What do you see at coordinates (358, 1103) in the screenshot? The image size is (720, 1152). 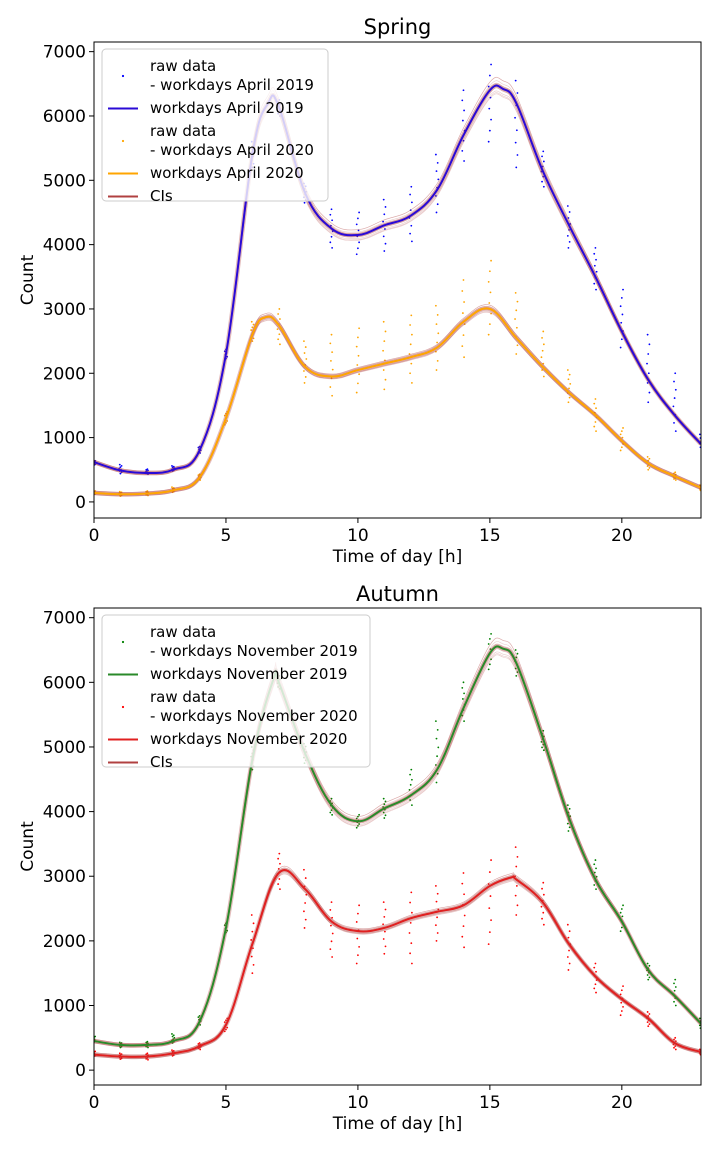 I see `x-tick-label: 10` at bounding box center [358, 1103].